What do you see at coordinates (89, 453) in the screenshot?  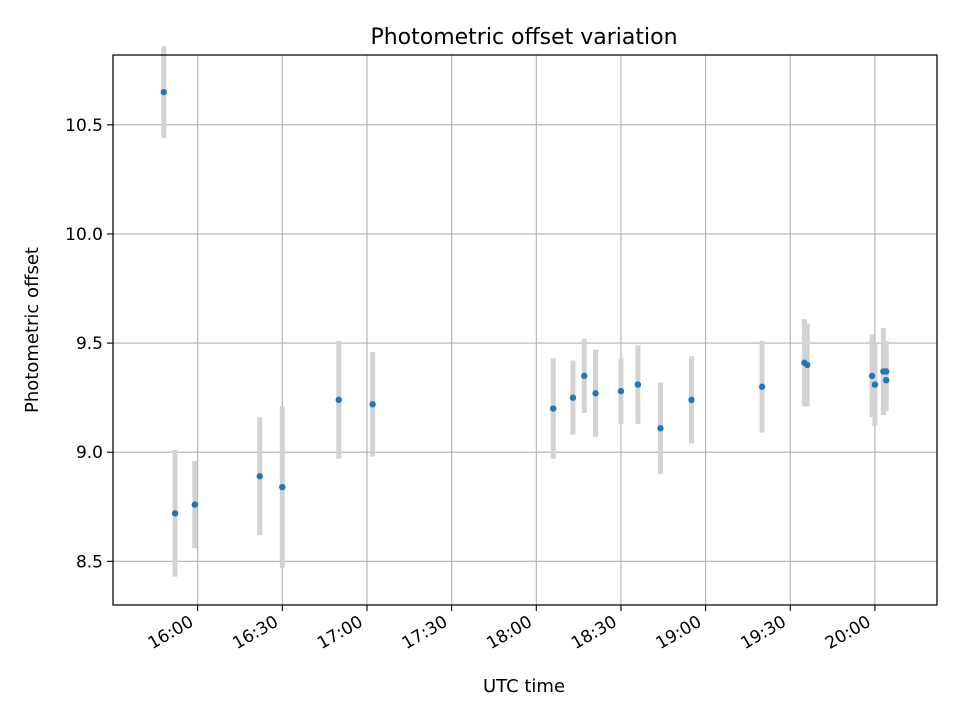 I see `y-tick-label: 9.0` at bounding box center [89, 453].